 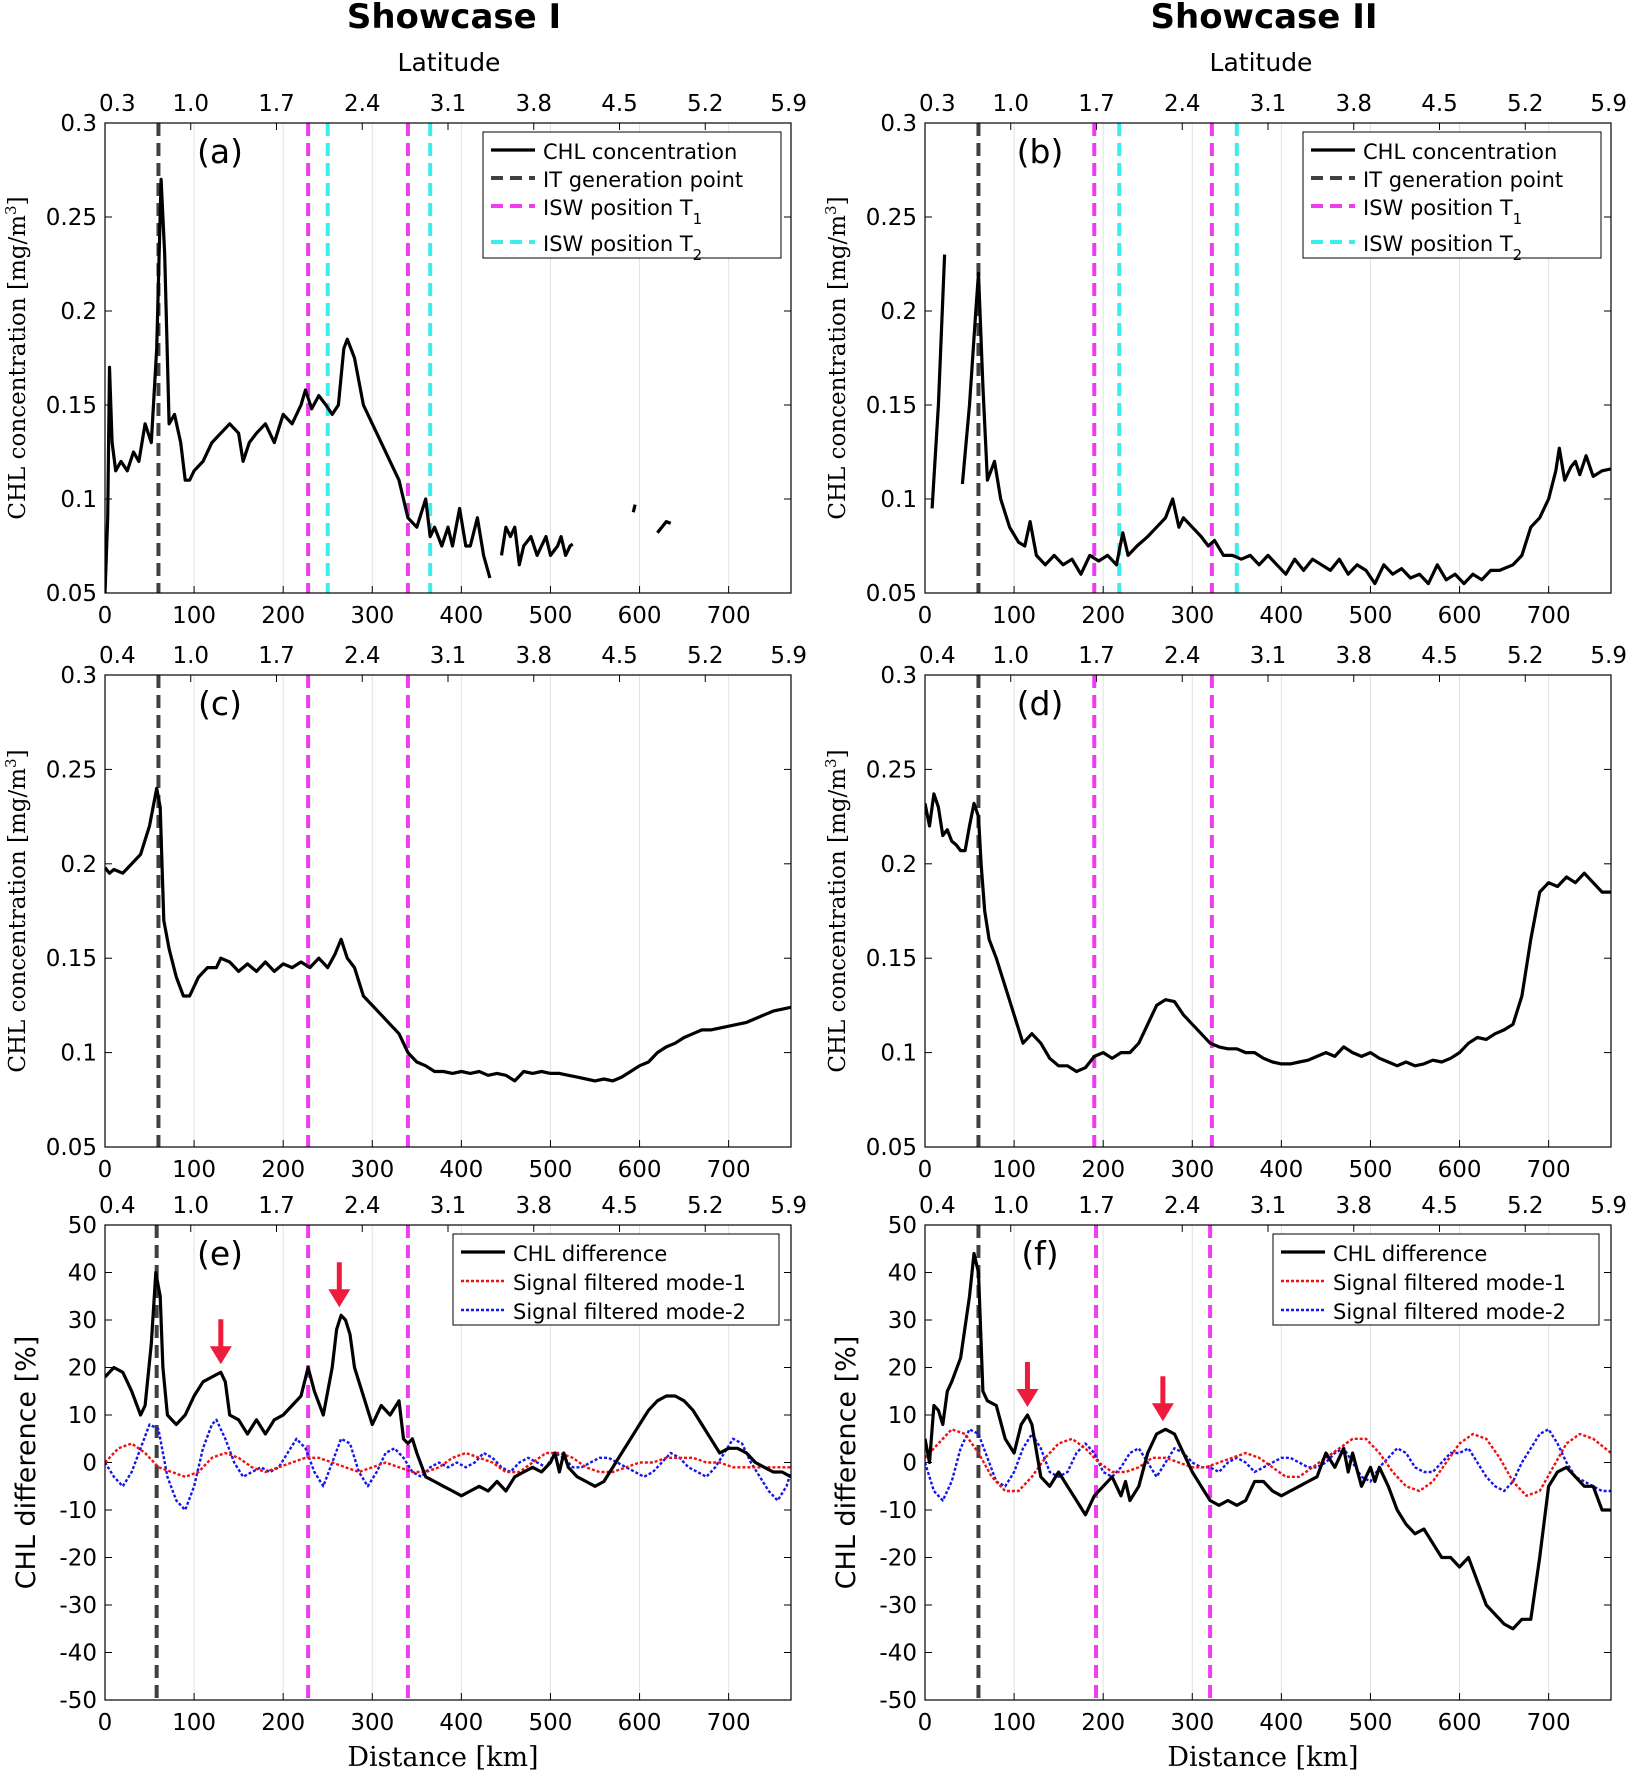 I want to click on latitude-tick-label: 0.4, so click(x=117, y=1206).